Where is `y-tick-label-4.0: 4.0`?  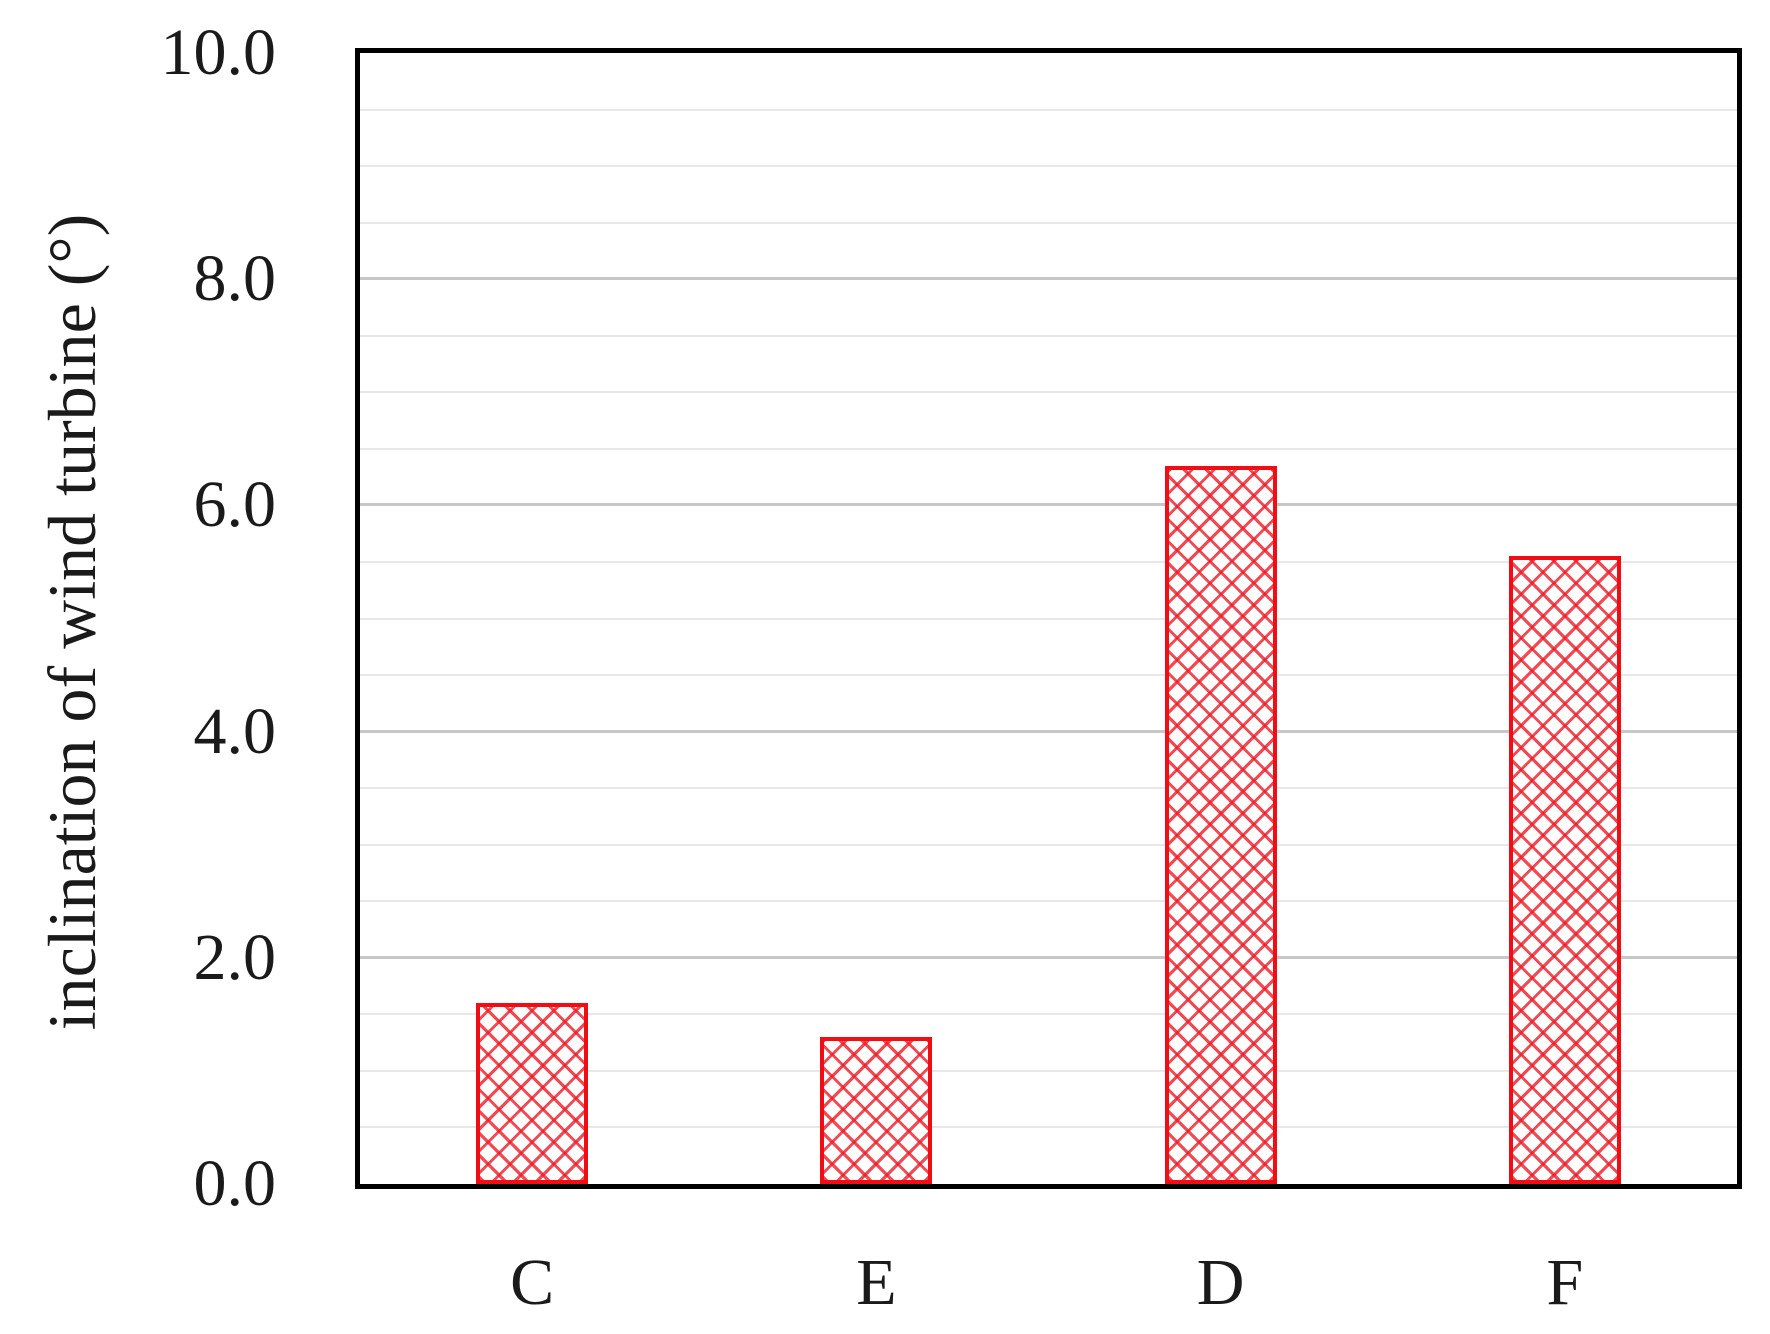 y-tick-label-4.0: 4.0 is located at coordinates (235, 731).